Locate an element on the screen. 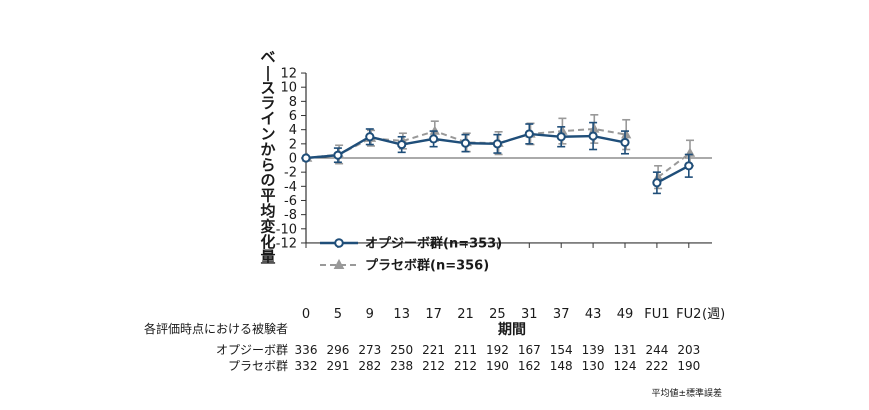 The image size is (869, 410). y-tick-label: 6 is located at coordinates (293, 116).